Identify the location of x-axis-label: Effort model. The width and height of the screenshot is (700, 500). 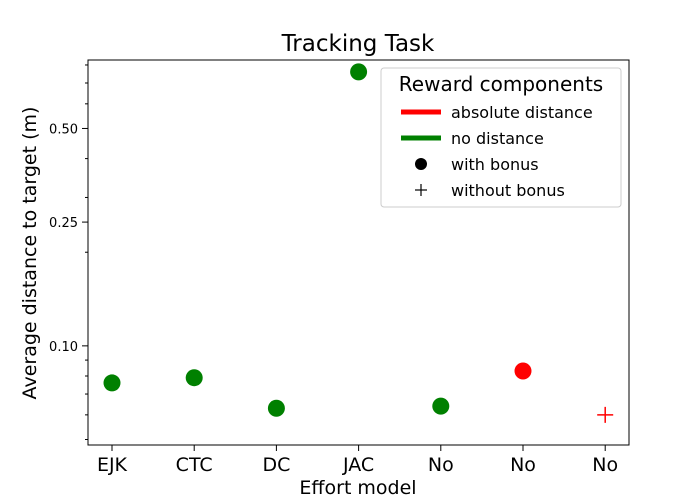
(357, 488).